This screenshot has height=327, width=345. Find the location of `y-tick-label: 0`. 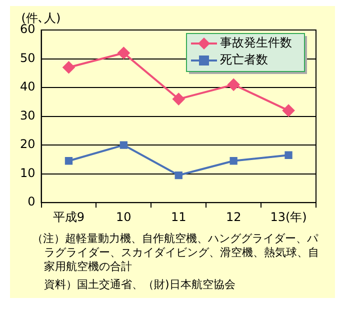

y-tick-label: 0 is located at coordinates (32, 201).